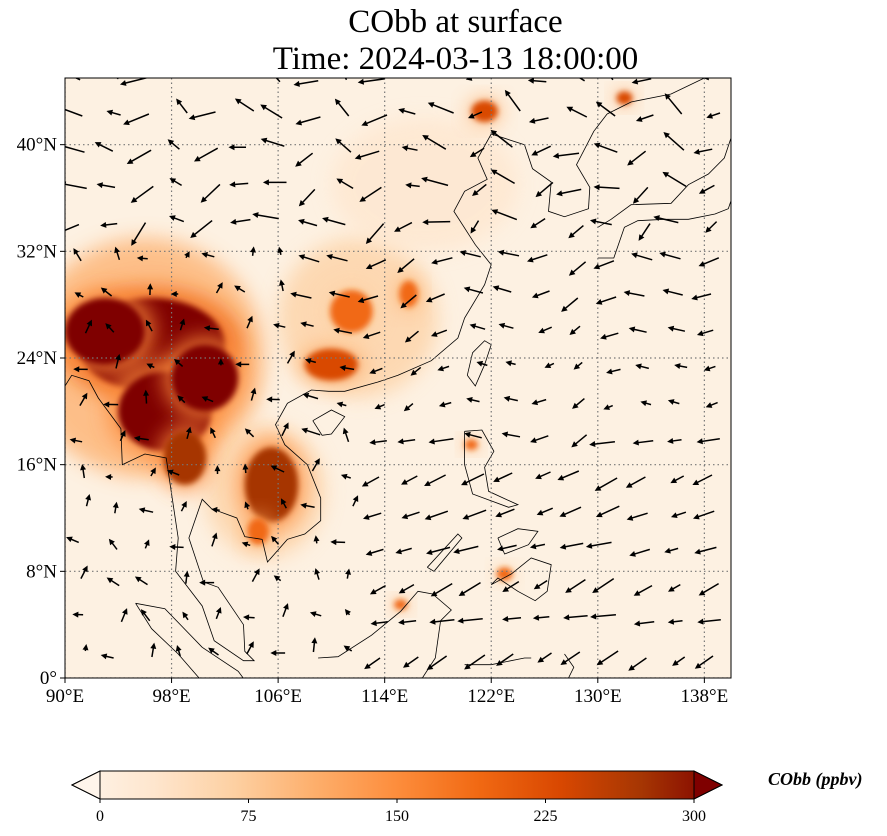  Describe the element at coordinates (455, 22) in the screenshot. I see `map-title-line1: CObb at surface` at that location.